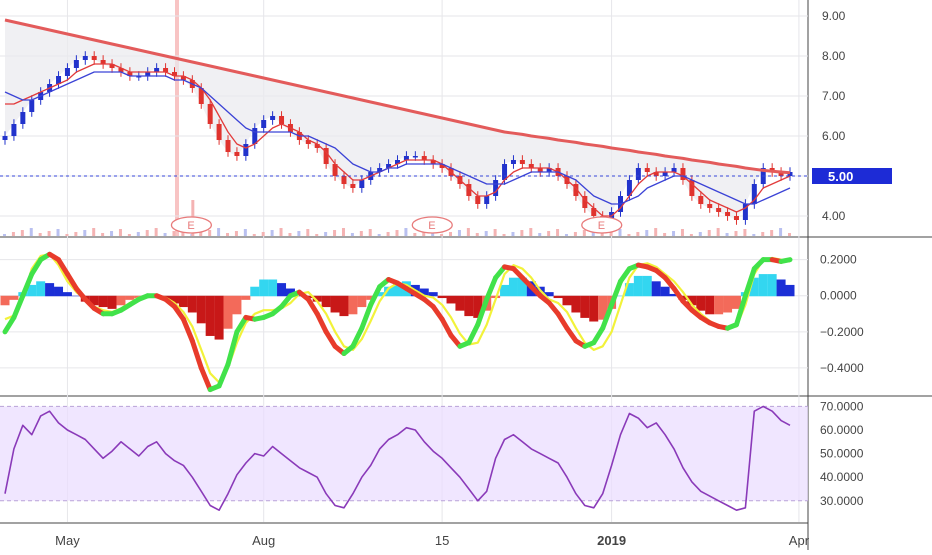  Describe the element at coordinates (842, 454) in the screenshot. I see `rsi-tick-label: 50.0000` at that location.